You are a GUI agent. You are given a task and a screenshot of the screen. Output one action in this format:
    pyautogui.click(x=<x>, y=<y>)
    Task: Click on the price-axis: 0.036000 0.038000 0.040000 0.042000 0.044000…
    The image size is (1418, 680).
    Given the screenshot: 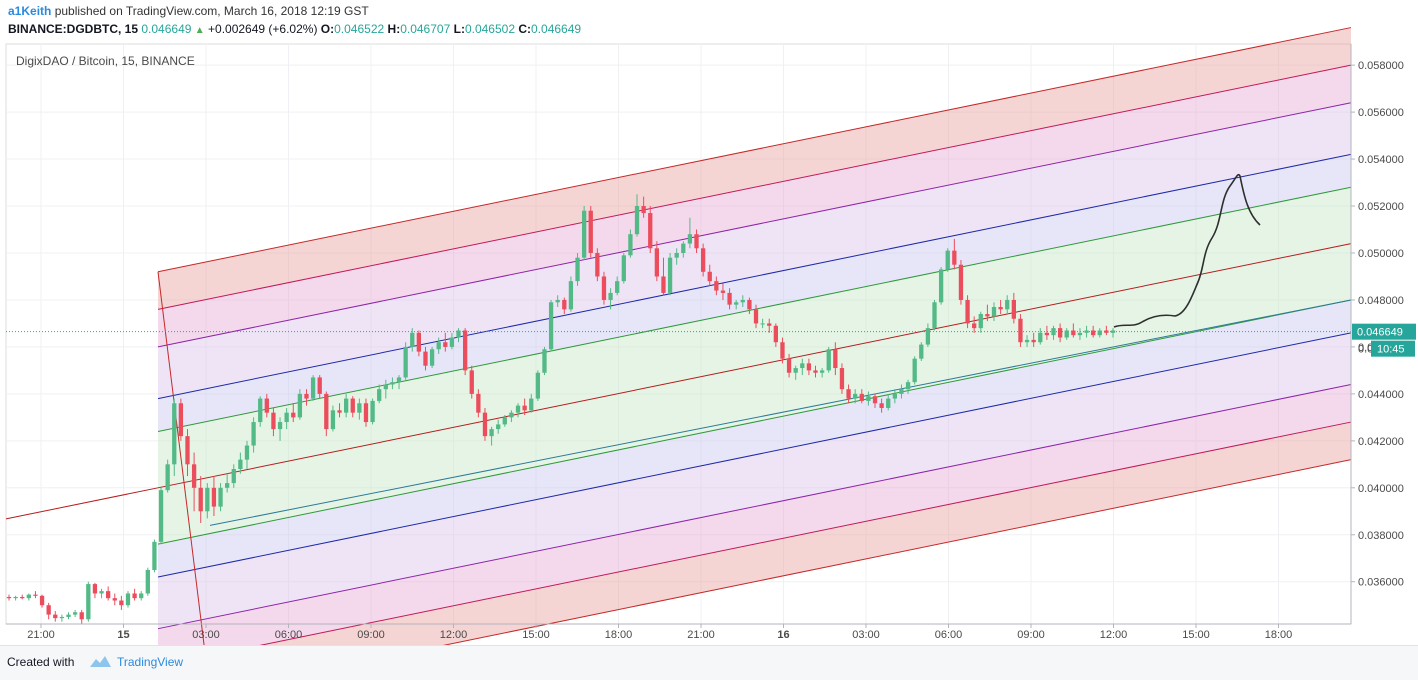 What is the action you would take?
    pyautogui.click(x=1384, y=334)
    